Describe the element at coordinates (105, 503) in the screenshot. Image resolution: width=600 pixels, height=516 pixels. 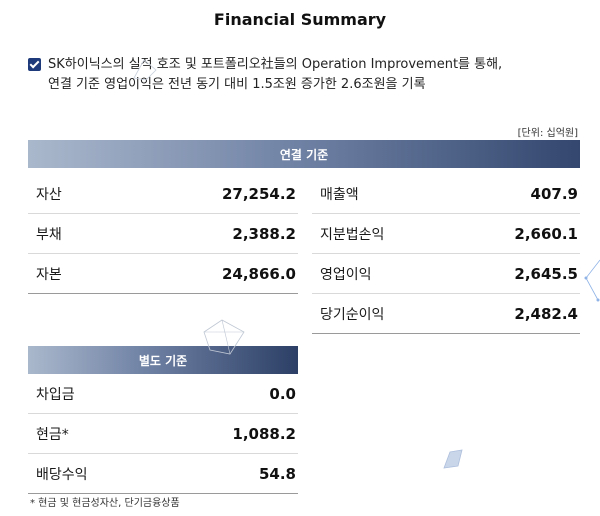
I see `footnote: * 현금 및 현금성자산, 단기금융상품` at that location.